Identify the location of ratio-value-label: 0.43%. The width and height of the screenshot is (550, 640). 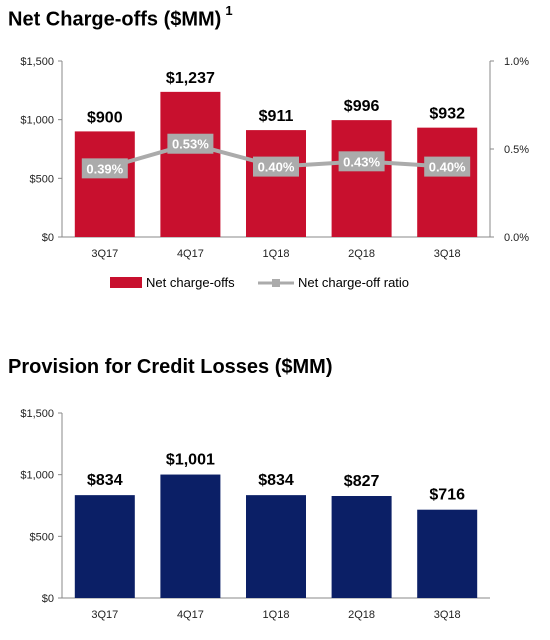
(361, 161).